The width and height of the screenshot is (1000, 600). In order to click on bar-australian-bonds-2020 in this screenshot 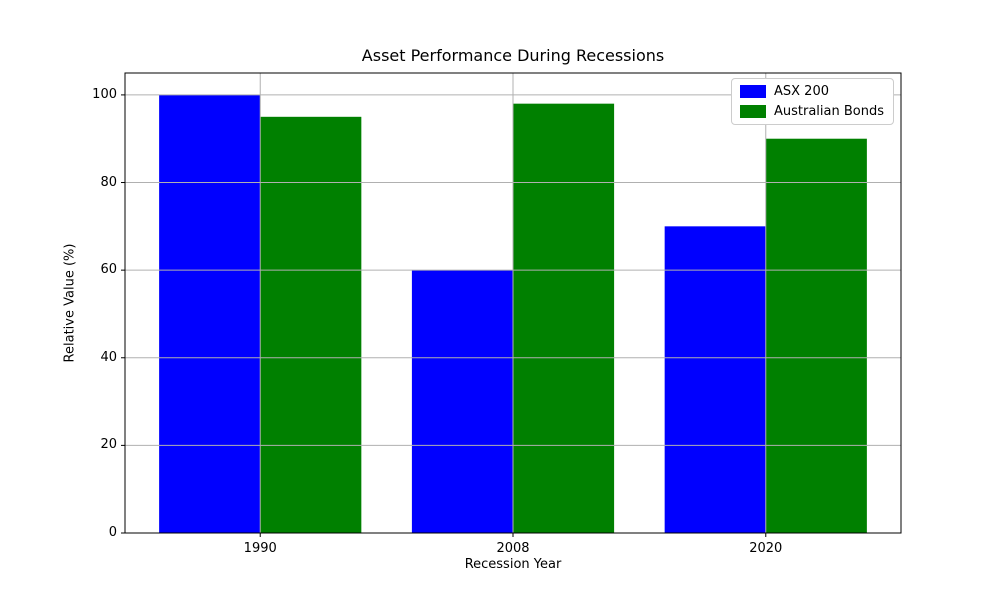, I will do `click(816, 335)`.